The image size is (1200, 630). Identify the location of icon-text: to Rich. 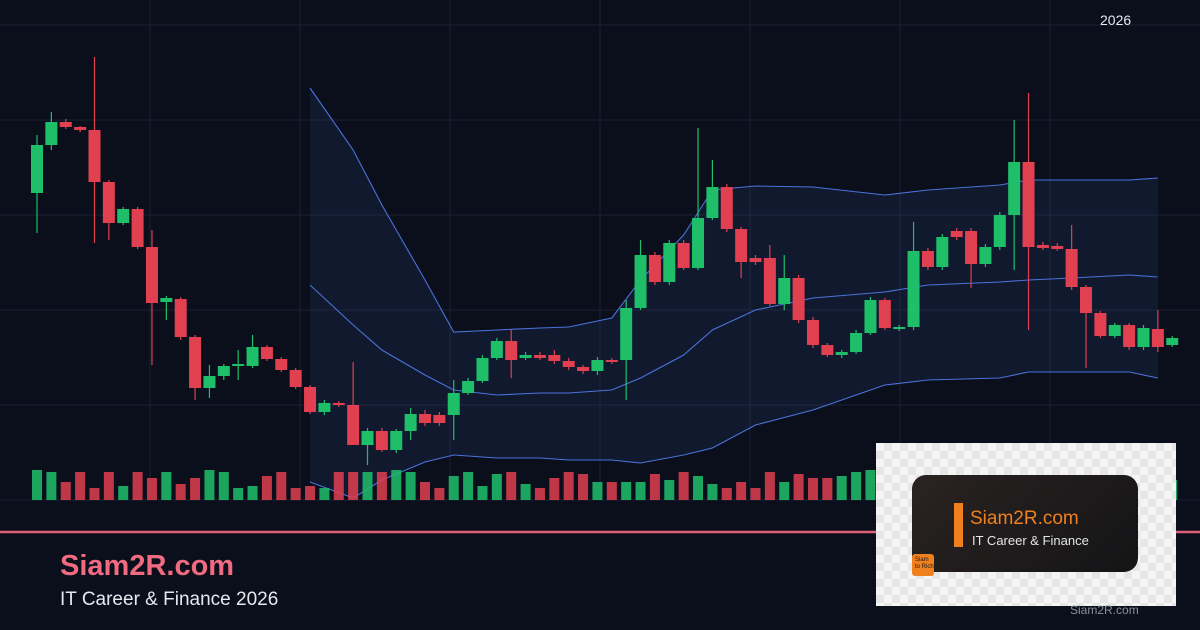
(924, 567).